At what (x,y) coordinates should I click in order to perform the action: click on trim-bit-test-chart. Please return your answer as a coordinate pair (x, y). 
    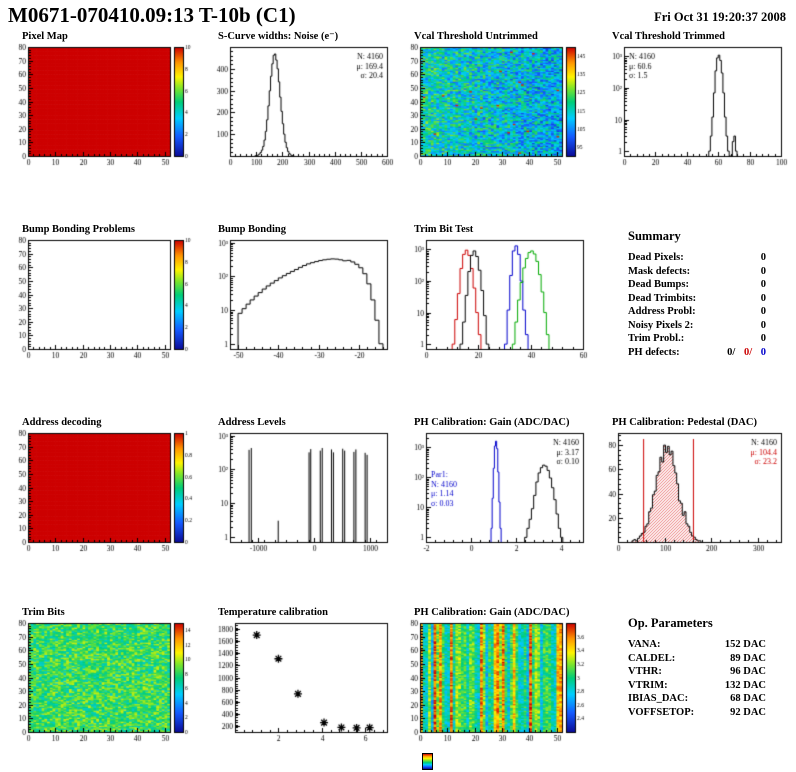
    Looking at the image, I should click on (496, 300).